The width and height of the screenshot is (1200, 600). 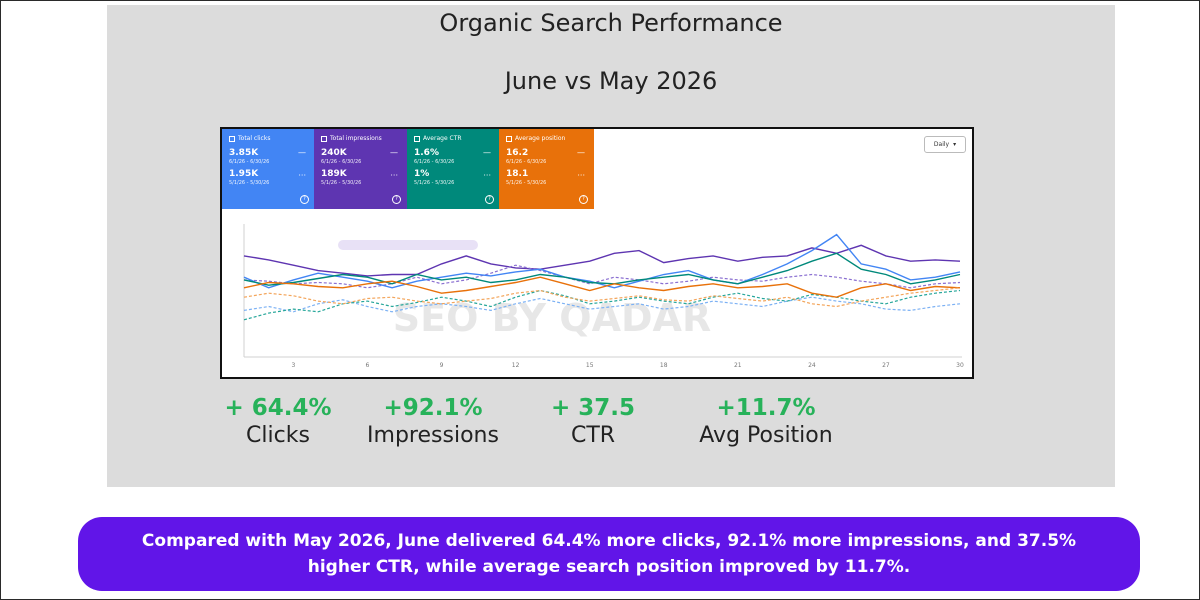 I want to click on x-tick-label: 27, so click(x=886, y=365).